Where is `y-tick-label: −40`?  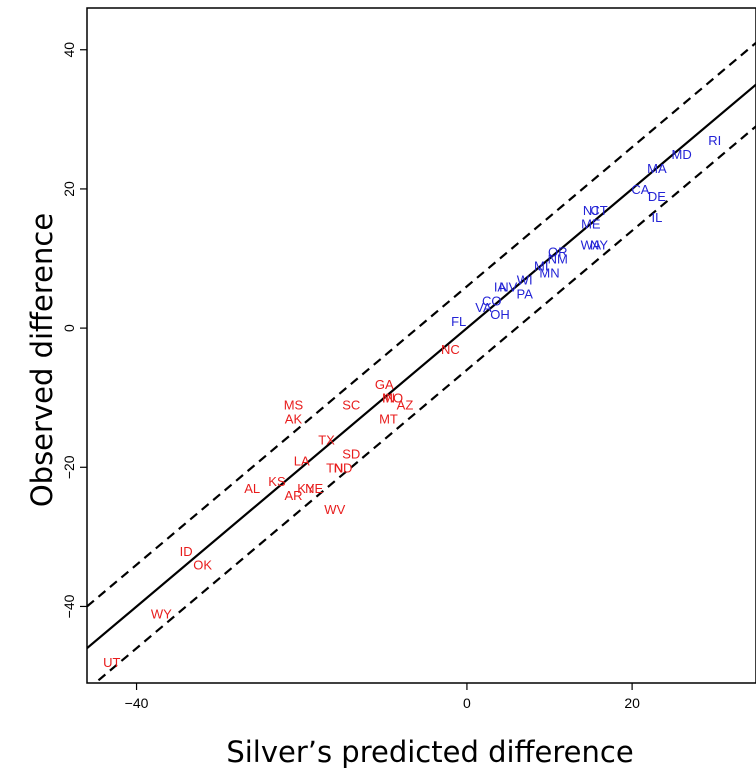 y-tick-label: −40 is located at coordinates (69, 606).